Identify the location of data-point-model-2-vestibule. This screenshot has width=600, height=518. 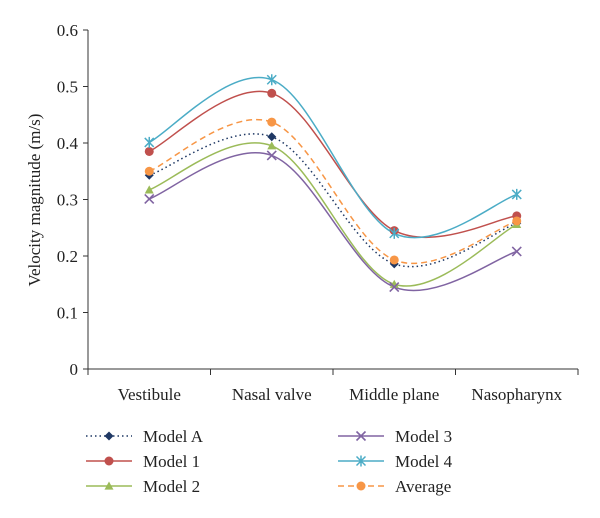
(149, 189).